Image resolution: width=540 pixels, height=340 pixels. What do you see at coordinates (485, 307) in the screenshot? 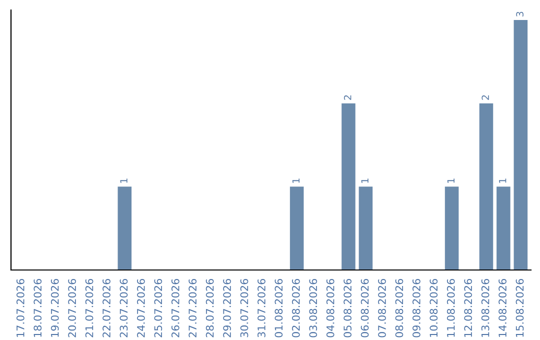
I see `x-tick-label: 13.08.2026` at bounding box center [485, 307].